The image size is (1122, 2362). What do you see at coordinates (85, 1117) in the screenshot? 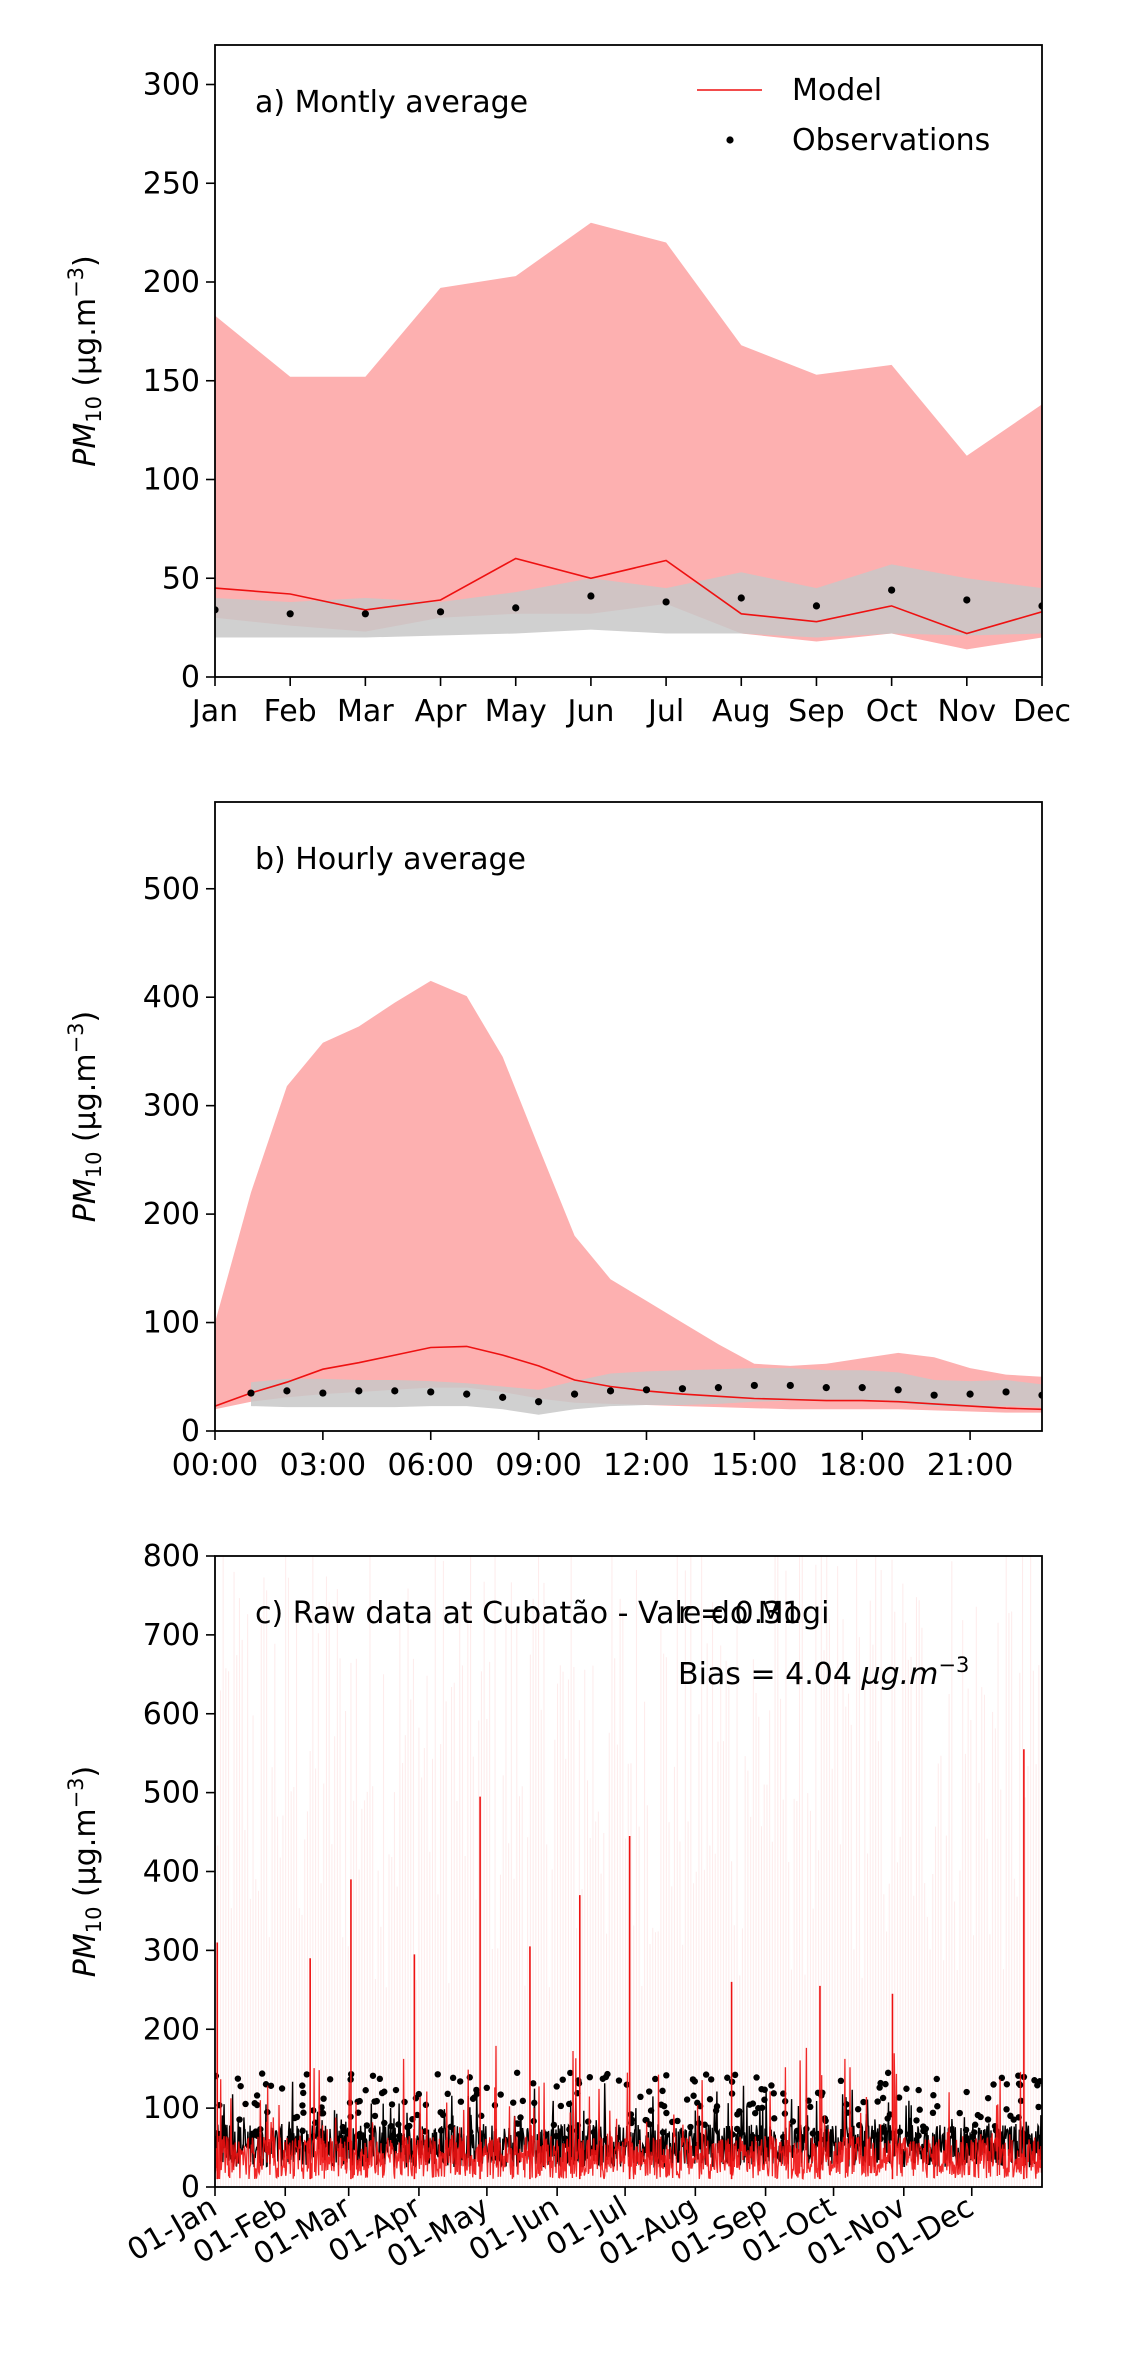
I see `y-axis-label: PM10 (µg.m−3)` at bounding box center [85, 1117].